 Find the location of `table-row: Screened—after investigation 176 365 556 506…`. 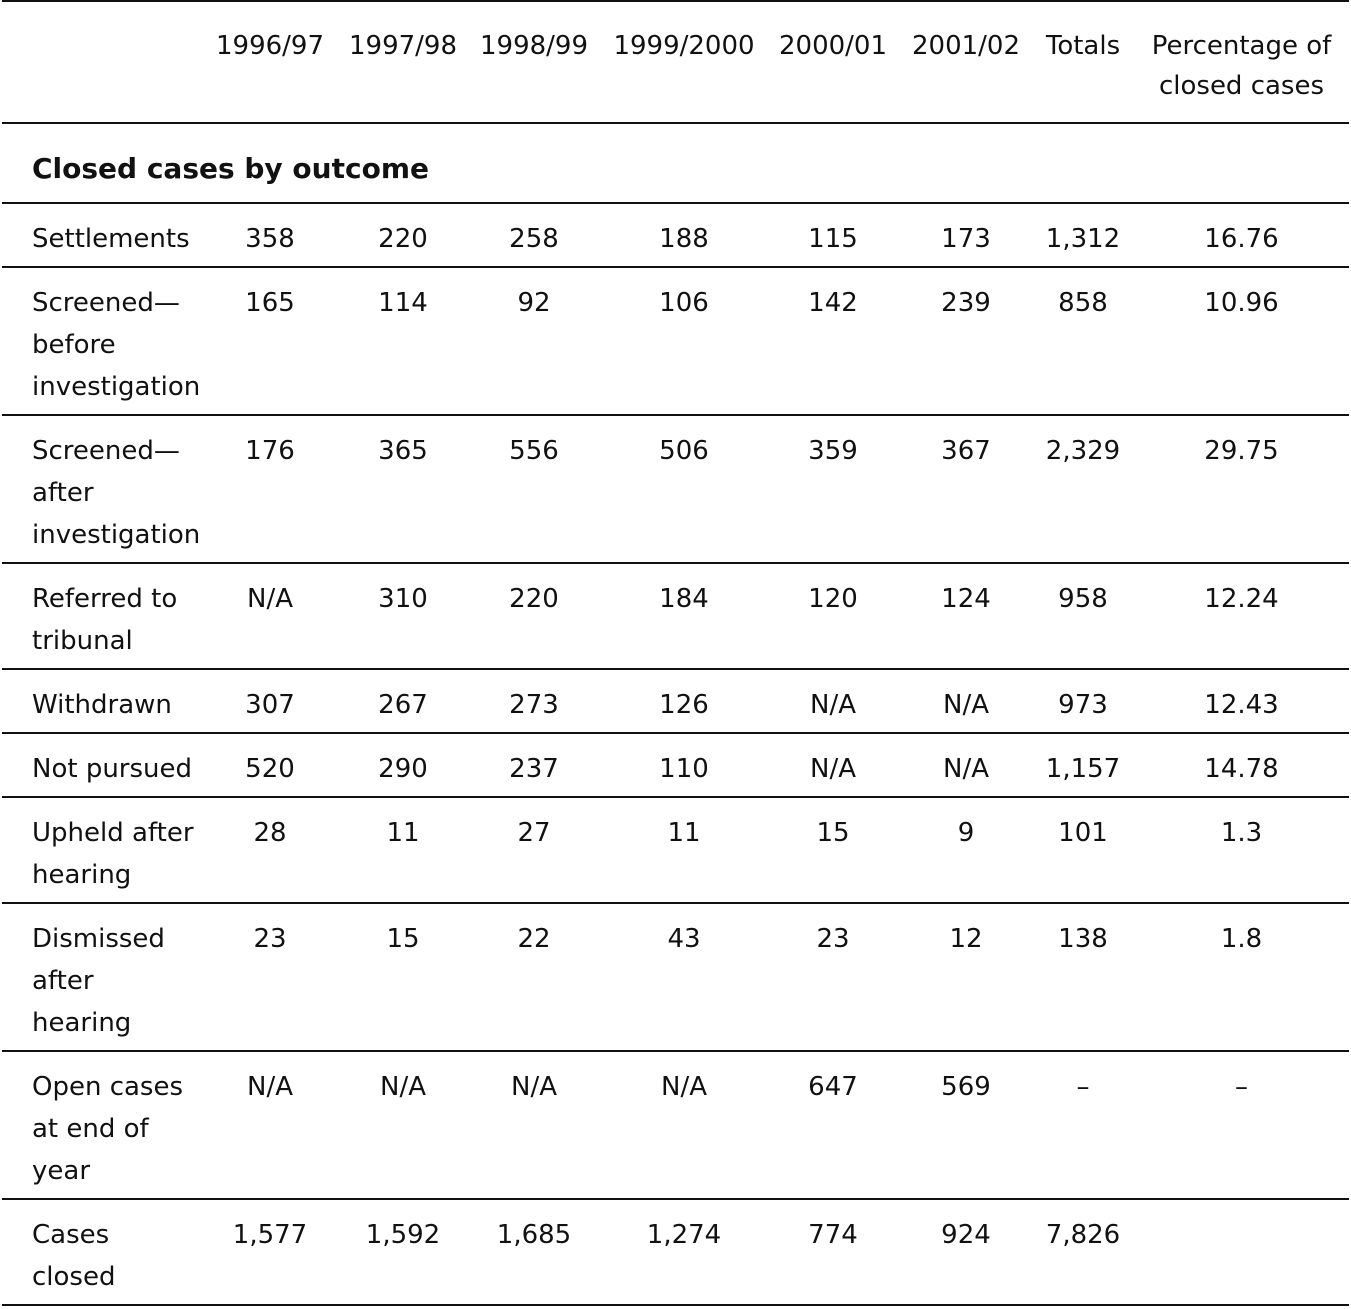

table-row: Screened—after investigation 176 365 556 506… is located at coordinates (675, 489).